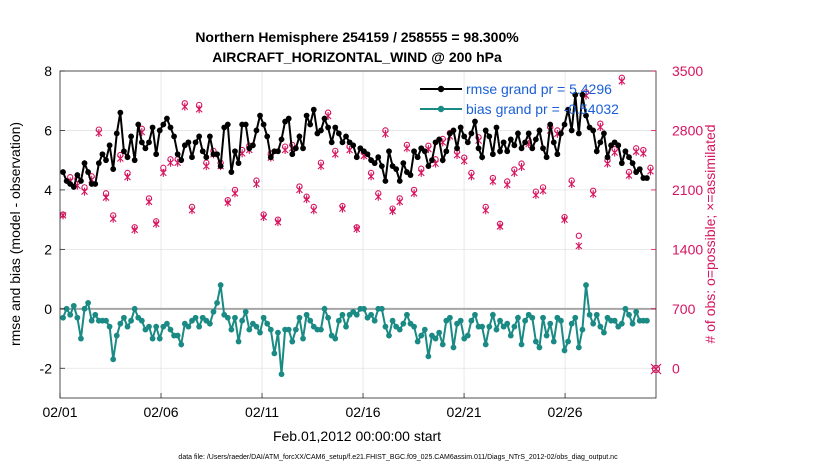 This screenshot has width=830, height=470. I want to click on x-tick-label: 02/16, so click(363, 412).